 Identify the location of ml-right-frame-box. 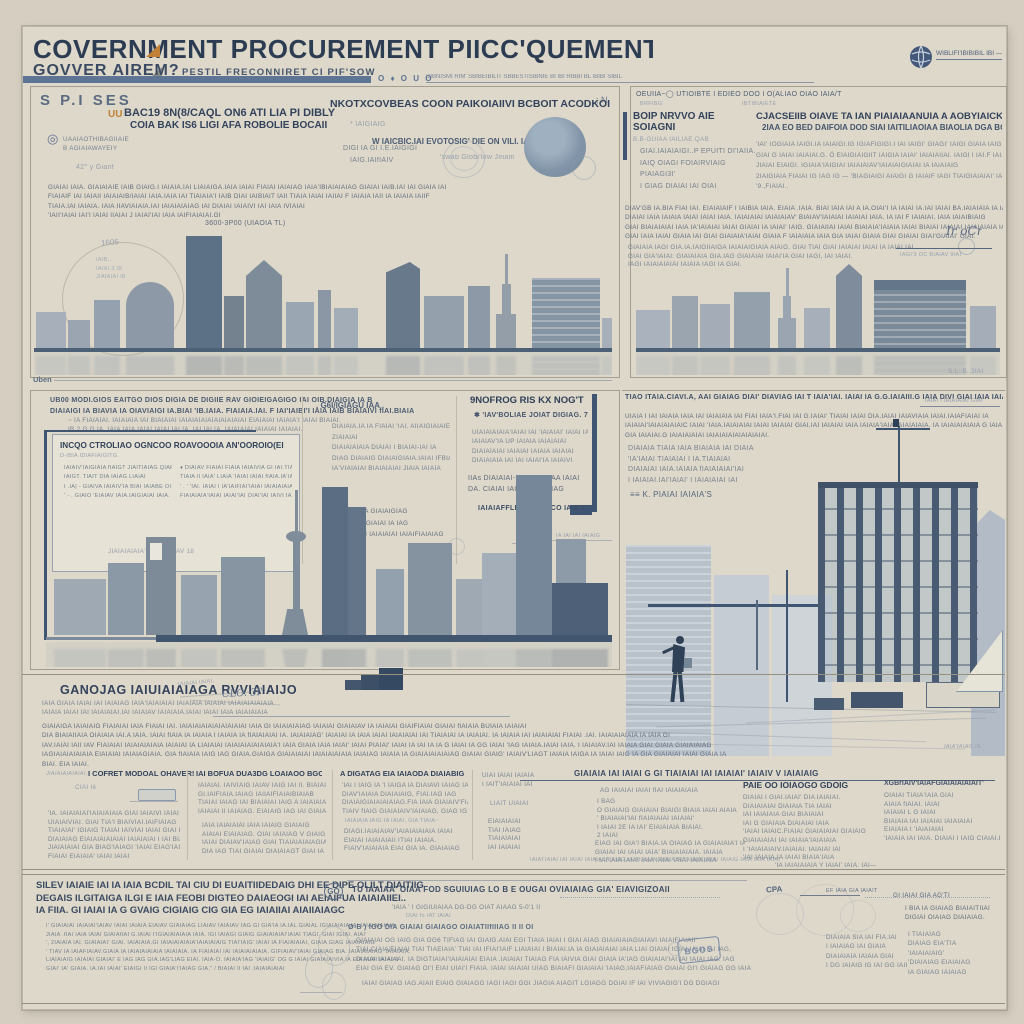
(581, 510).